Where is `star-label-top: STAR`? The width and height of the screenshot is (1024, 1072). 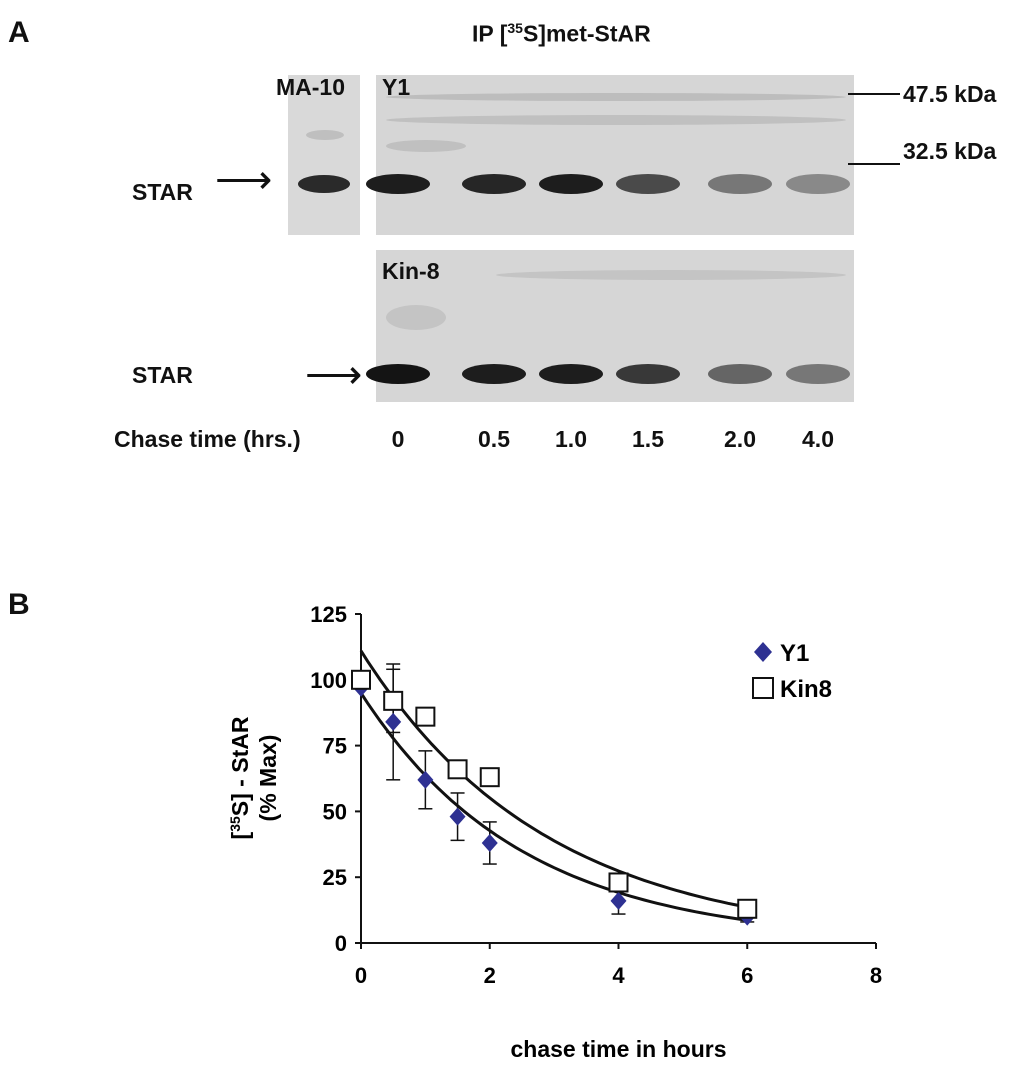
star-label-top: STAR is located at coordinates (162, 192).